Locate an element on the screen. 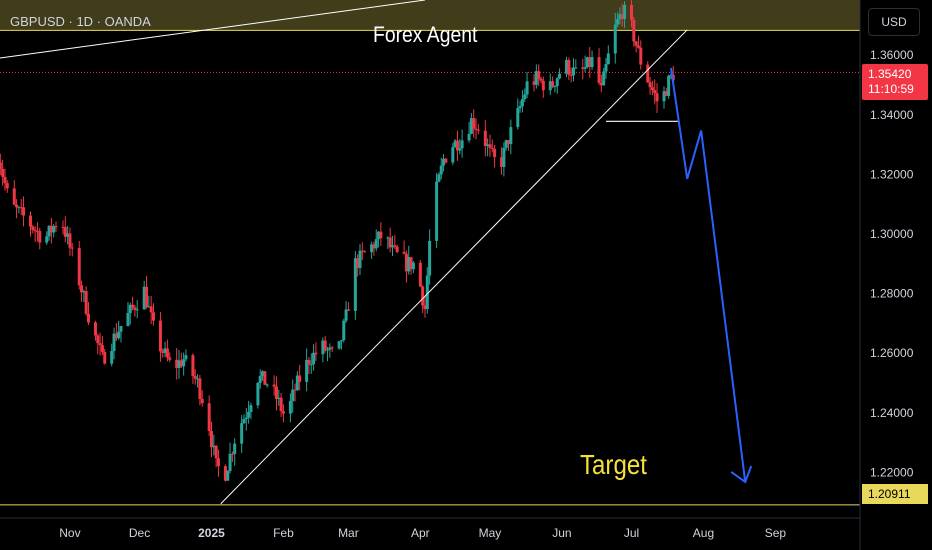 Image resolution: width=932 pixels, height=550 pixels. zone-annotation-label: Forex Agent is located at coordinates (425, 34).